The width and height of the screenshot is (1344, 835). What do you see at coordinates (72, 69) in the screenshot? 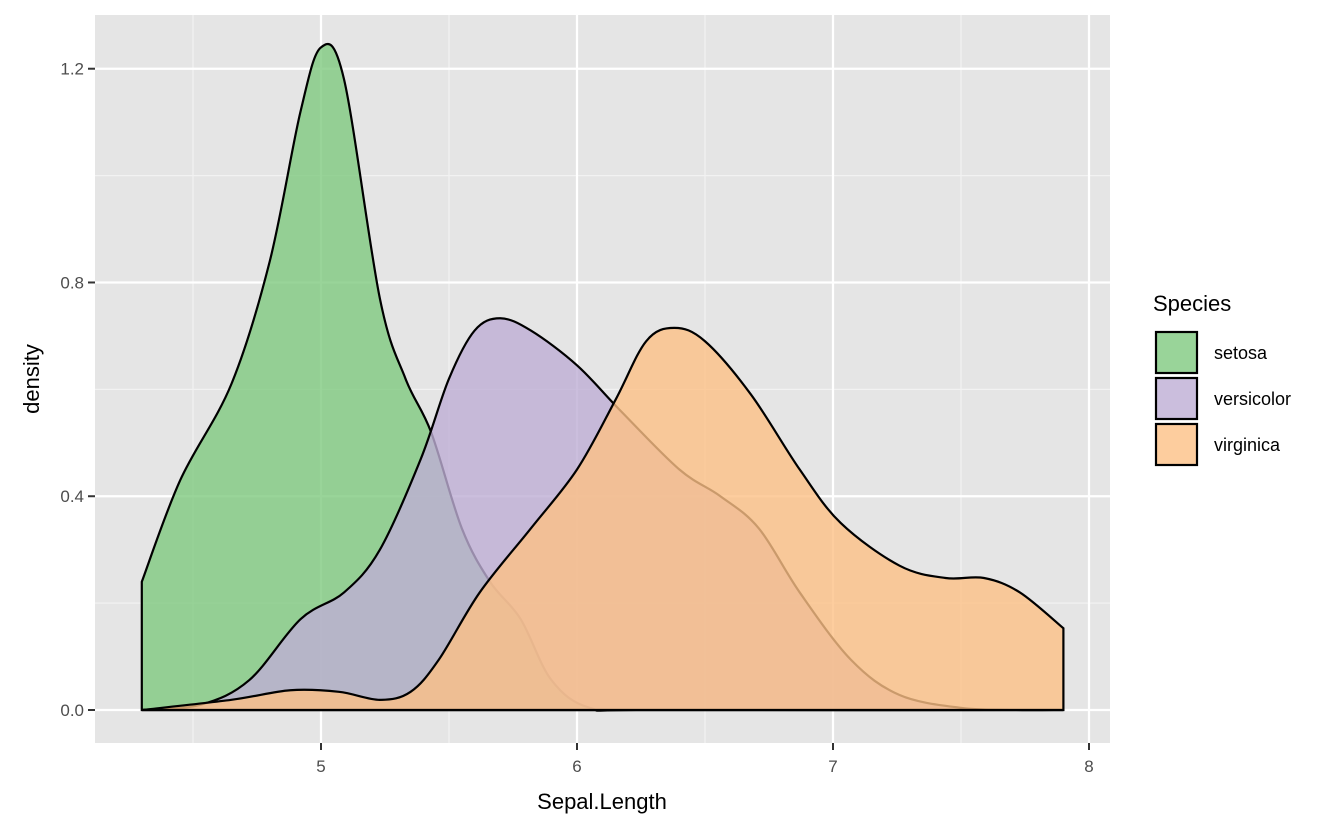
I see `y-tick-label: 1.2` at bounding box center [72, 69].